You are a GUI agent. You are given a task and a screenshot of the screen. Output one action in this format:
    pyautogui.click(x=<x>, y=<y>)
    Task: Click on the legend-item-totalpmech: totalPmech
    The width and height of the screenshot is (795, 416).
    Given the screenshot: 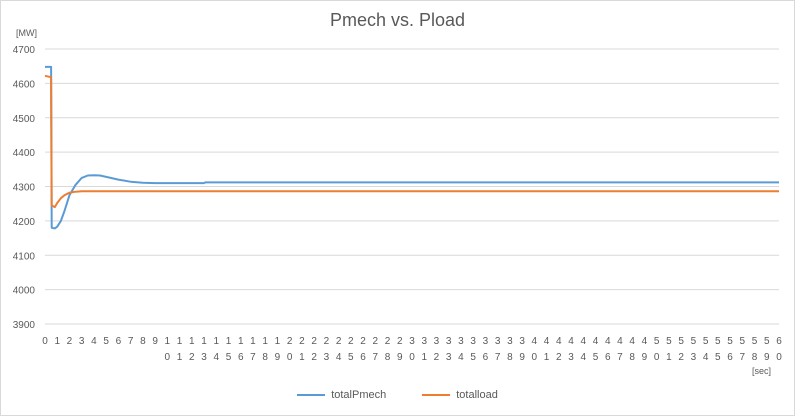 What is the action you would take?
    pyautogui.click(x=341, y=395)
    